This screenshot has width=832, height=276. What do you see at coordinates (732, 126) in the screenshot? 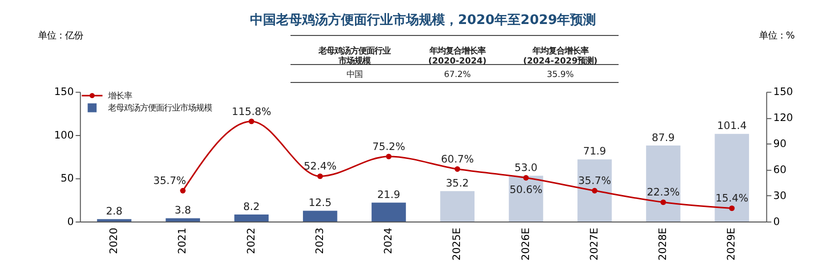
I see `data-label: 101.4` at bounding box center [732, 126].